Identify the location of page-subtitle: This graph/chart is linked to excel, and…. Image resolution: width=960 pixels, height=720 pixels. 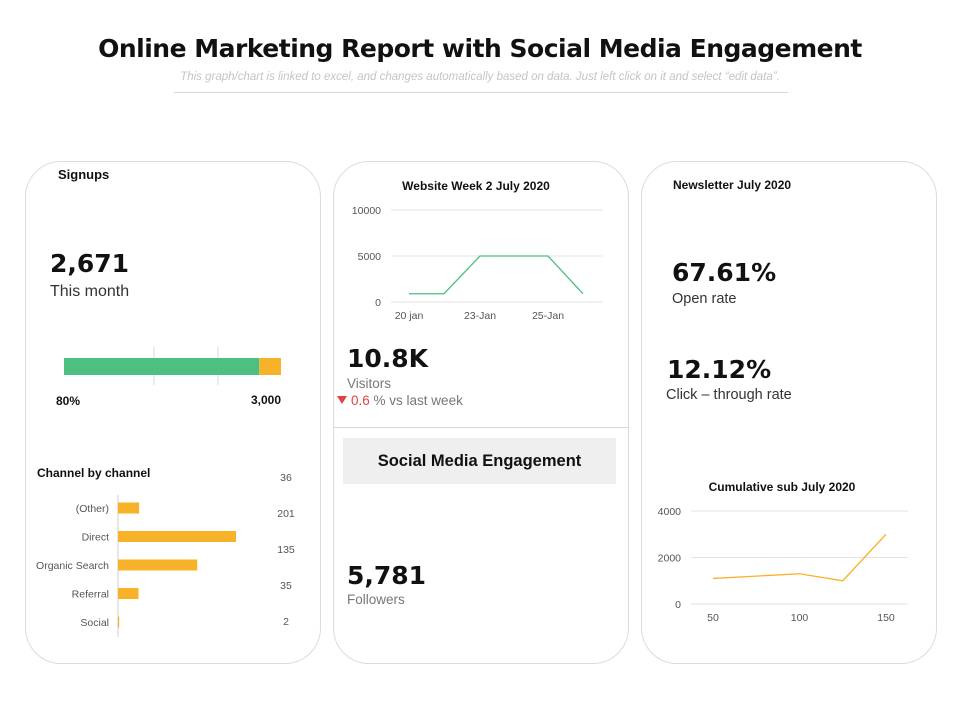
(480, 77).